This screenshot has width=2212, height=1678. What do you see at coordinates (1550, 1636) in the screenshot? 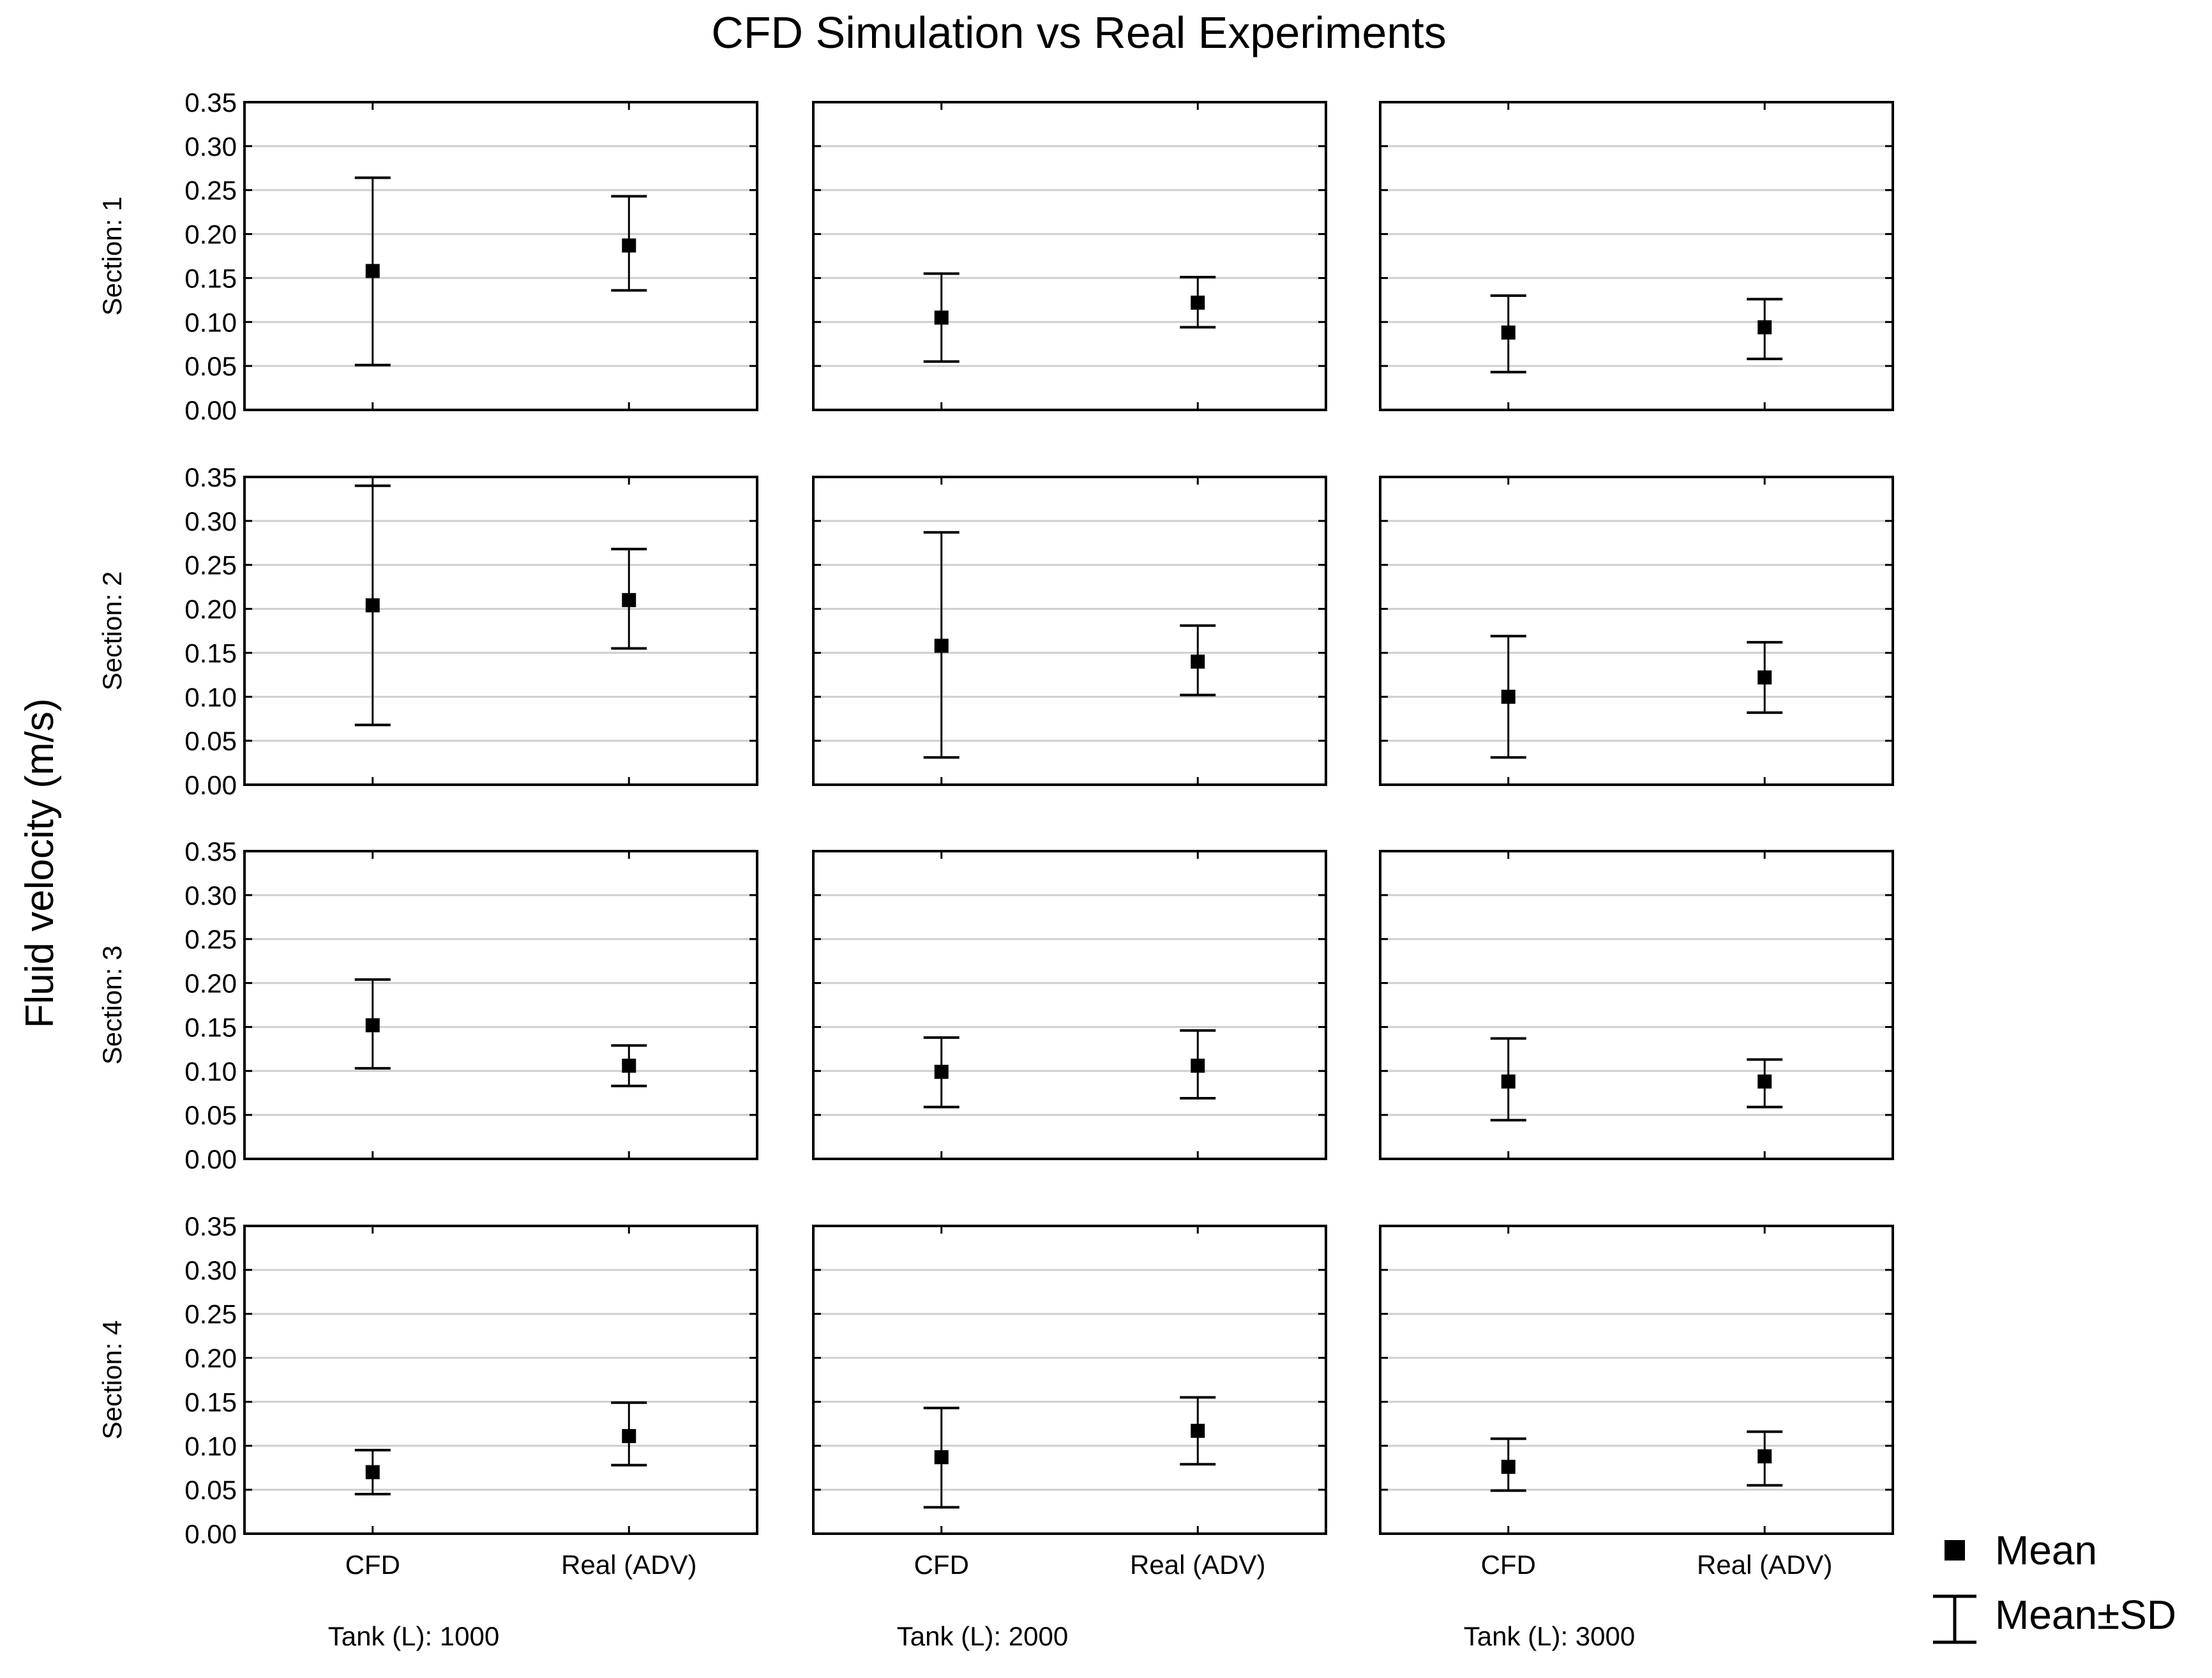
I see `column-label: Tank (L): 3000` at bounding box center [1550, 1636].